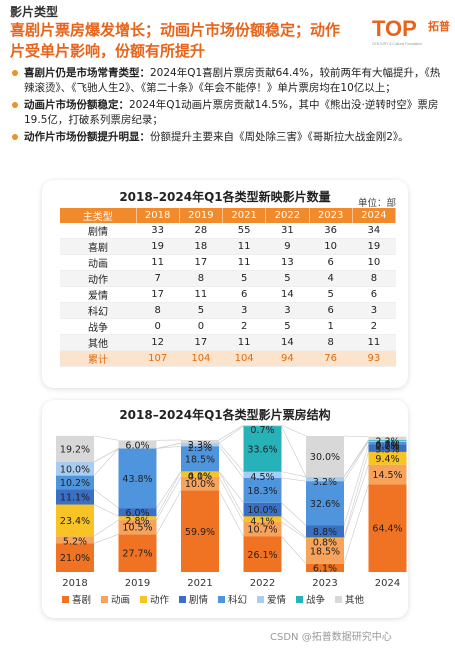 Image resolution: width=455 pixels, height=656 pixels. What do you see at coordinates (287, 358) in the screenshot?
I see `table-cell: 94` at bounding box center [287, 358].